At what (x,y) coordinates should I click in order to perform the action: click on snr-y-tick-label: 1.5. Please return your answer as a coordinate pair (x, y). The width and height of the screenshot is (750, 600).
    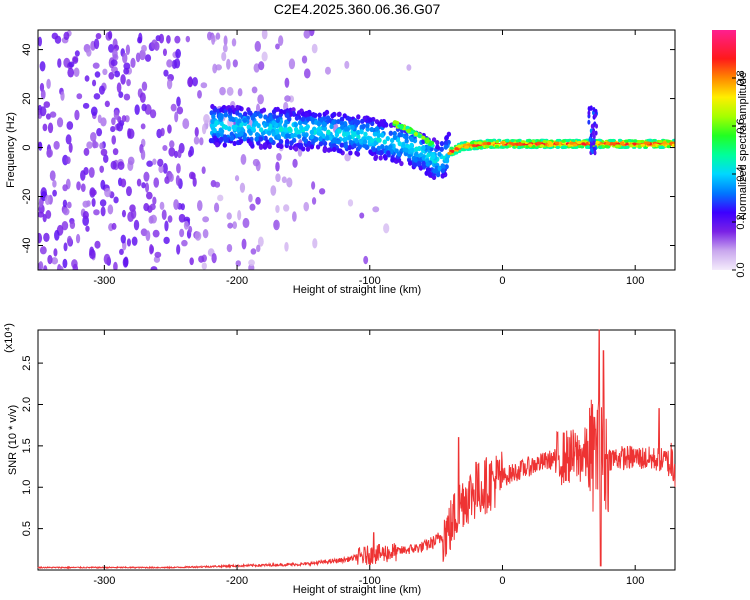
    Looking at the image, I should click on (27, 445).